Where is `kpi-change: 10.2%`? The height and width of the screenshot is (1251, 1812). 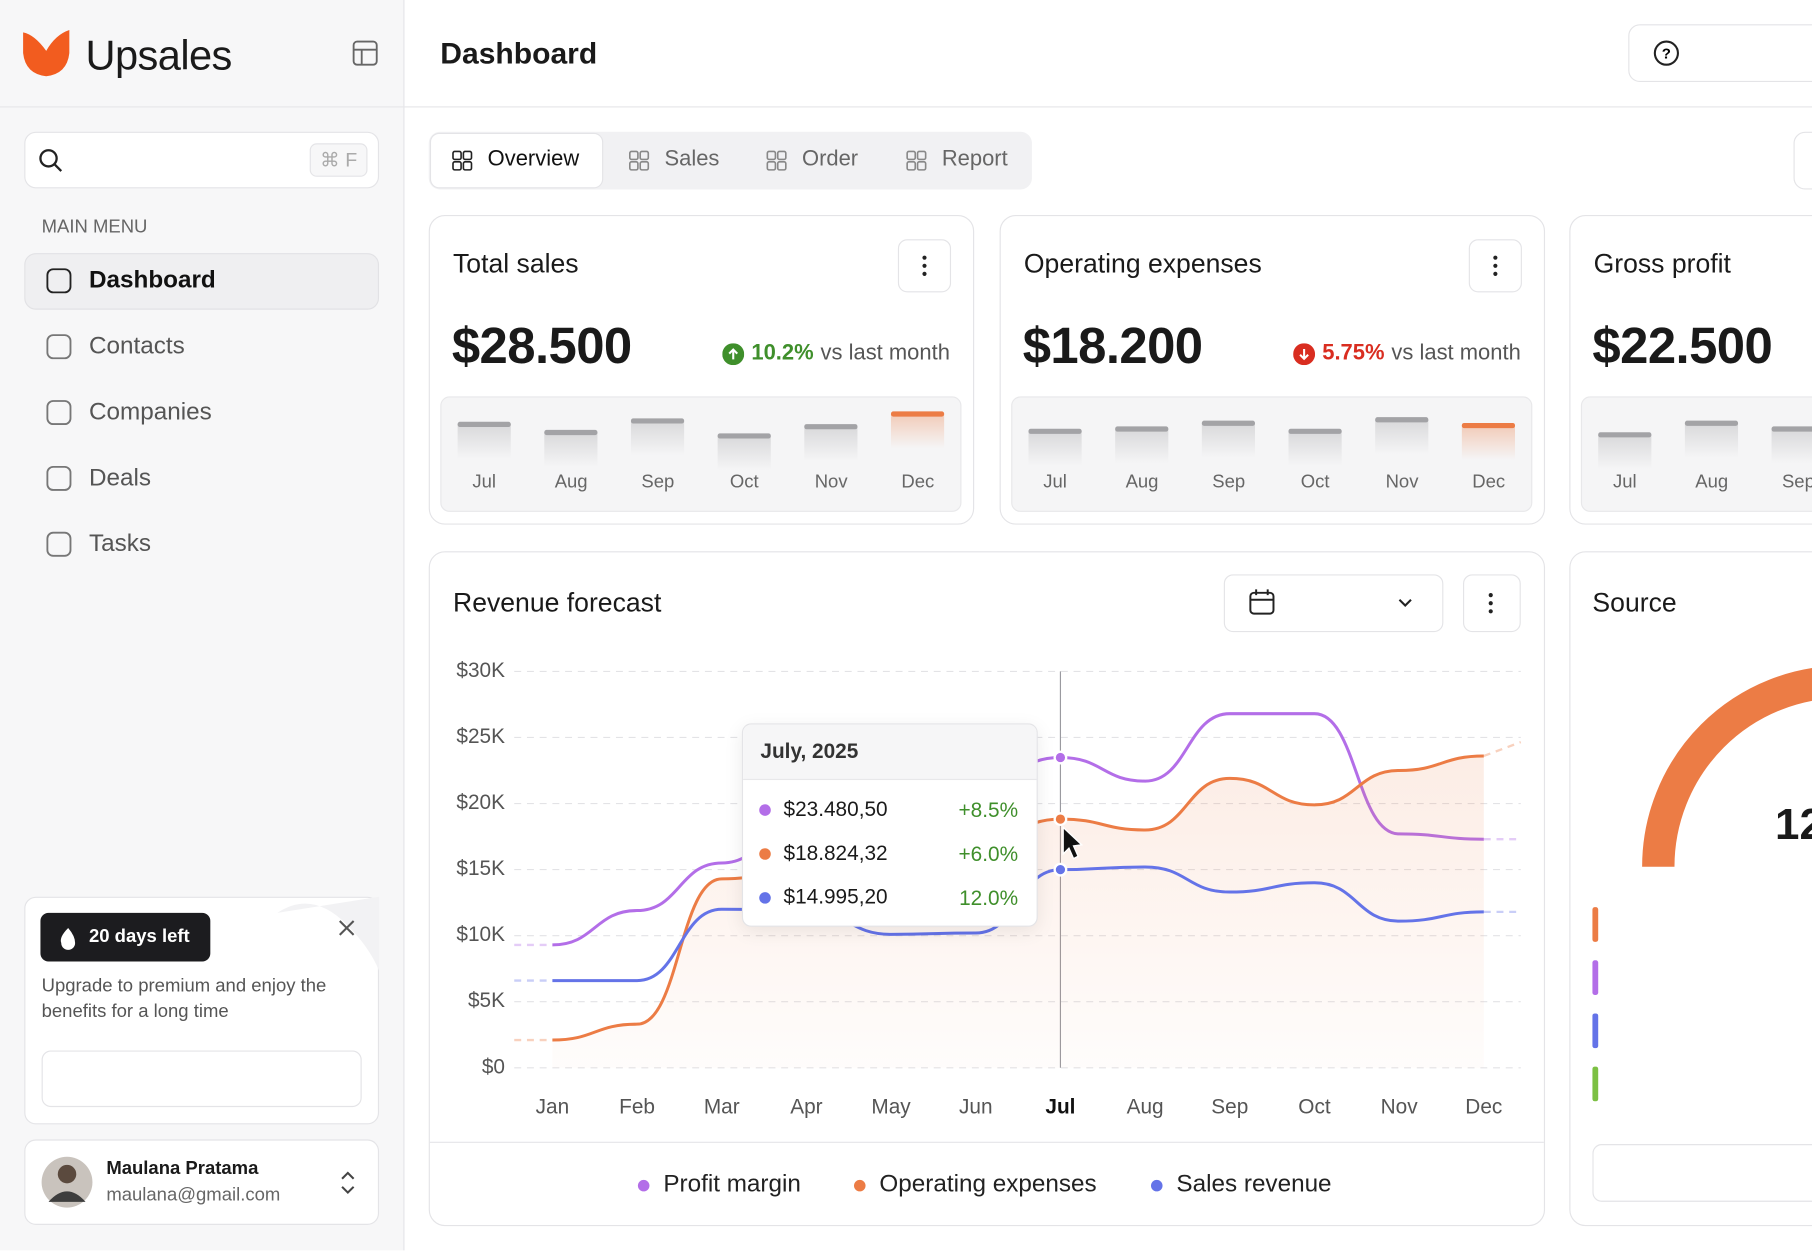 kpi-change: 10.2% is located at coordinates (782, 353).